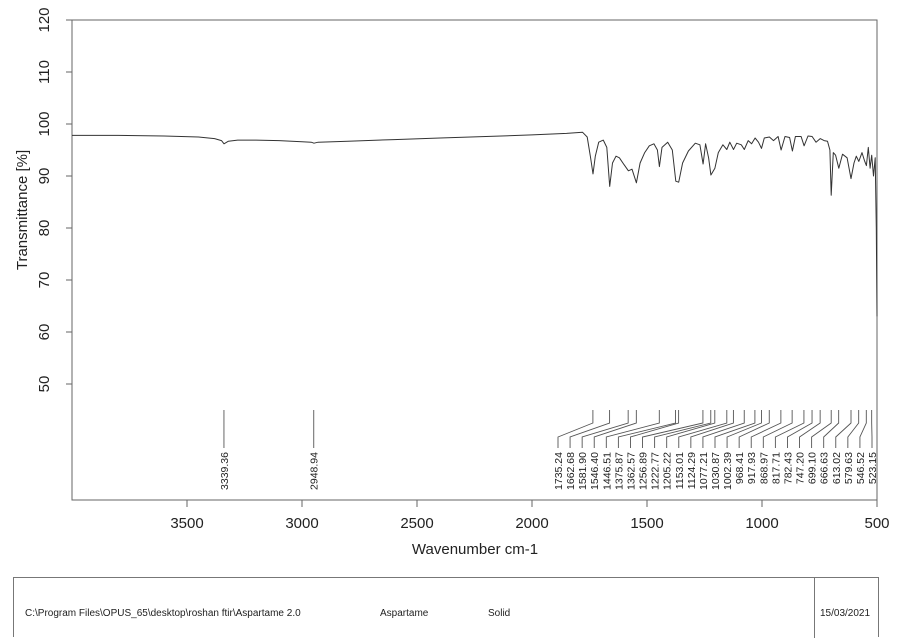 Image resolution: width=900 pixels, height=638 pixels. Describe the element at coordinates (44, 19) in the screenshot. I see `y-tick-label: 120` at that location.